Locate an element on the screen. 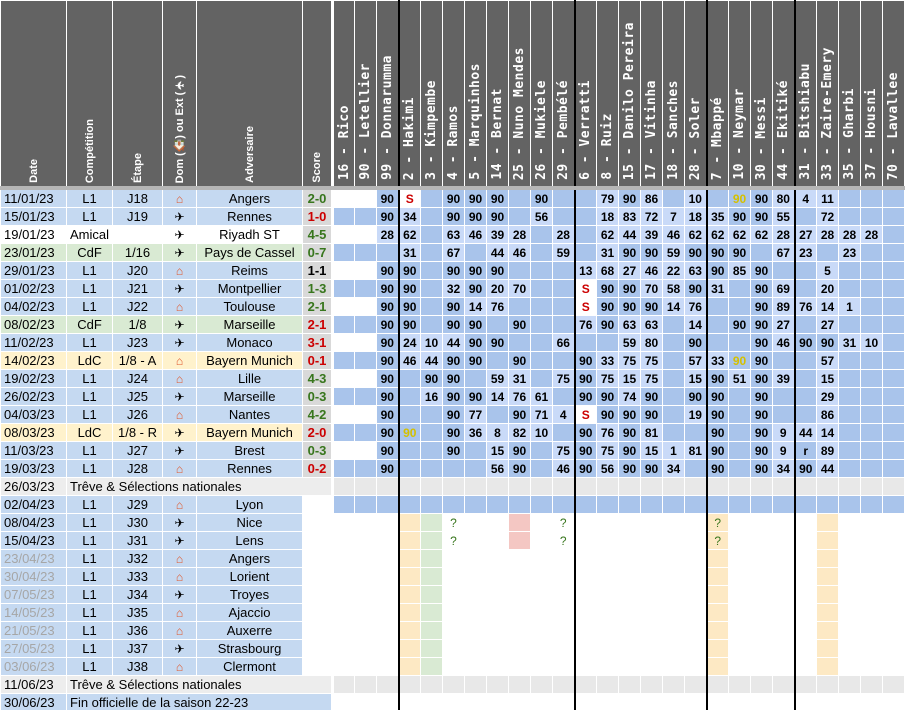 Image resolution: width=906 pixels, height=710 pixels. player-header: 15 - Danilo Pereira is located at coordinates (629, 95).